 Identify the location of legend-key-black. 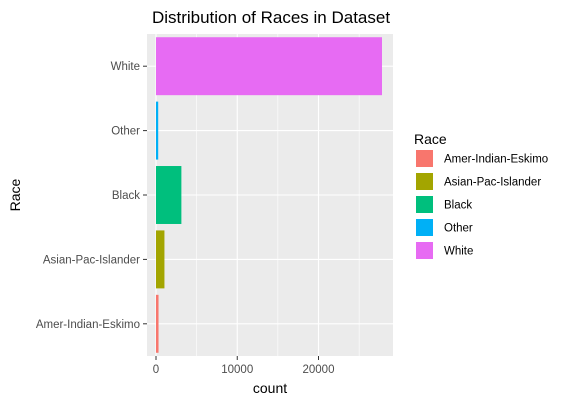
(424, 204).